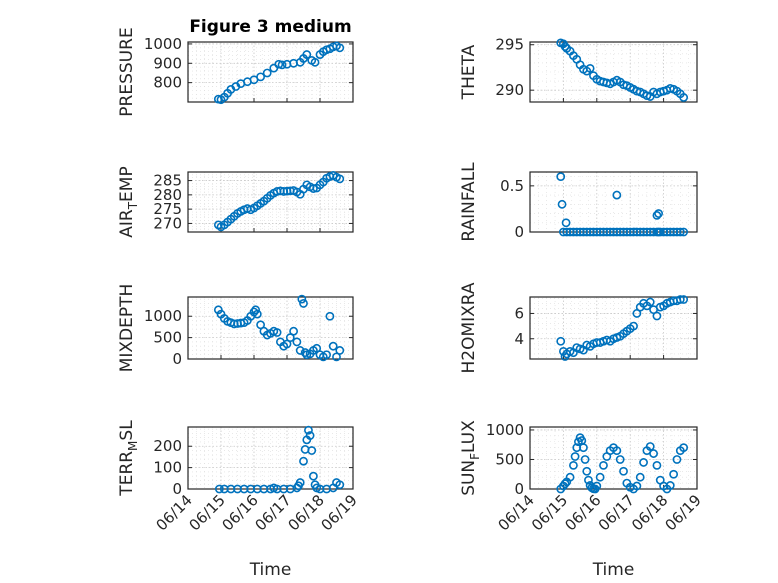 The image size is (778, 583). What do you see at coordinates (469, 72) in the screenshot?
I see `y-axis-label: THETA` at bounding box center [469, 72].